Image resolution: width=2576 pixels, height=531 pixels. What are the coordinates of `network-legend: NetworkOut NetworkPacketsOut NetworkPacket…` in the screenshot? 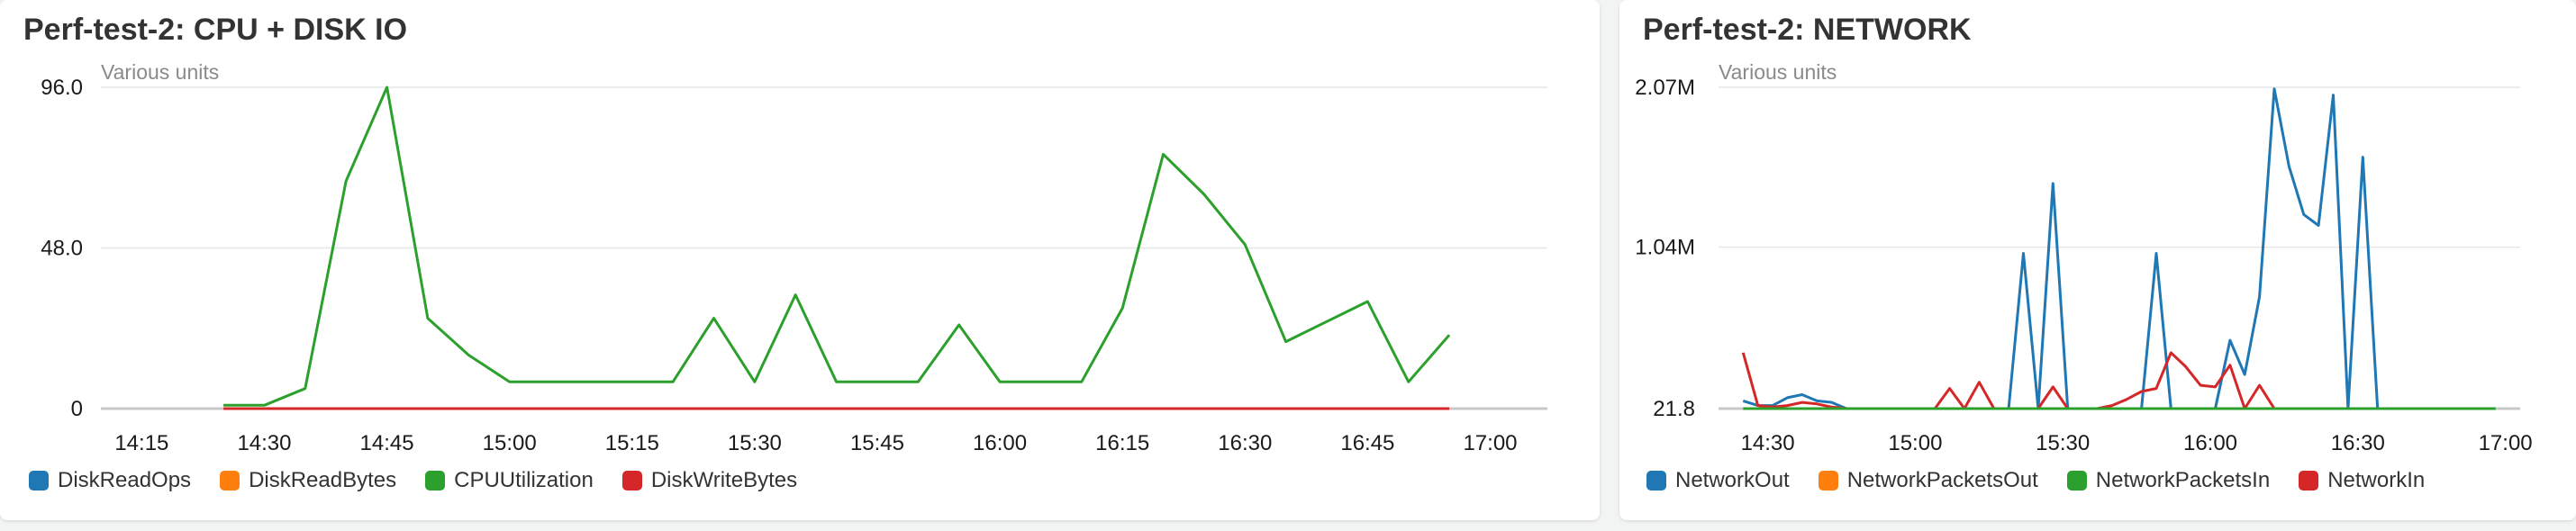 It's located at (2050, 481).